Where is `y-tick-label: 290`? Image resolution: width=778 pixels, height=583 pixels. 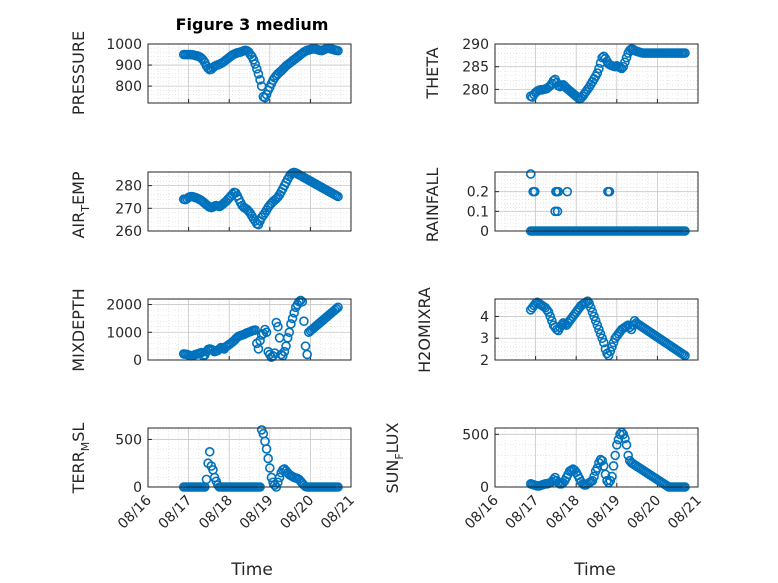
y-tick-label: 290 is located at coordinates (475, 45).